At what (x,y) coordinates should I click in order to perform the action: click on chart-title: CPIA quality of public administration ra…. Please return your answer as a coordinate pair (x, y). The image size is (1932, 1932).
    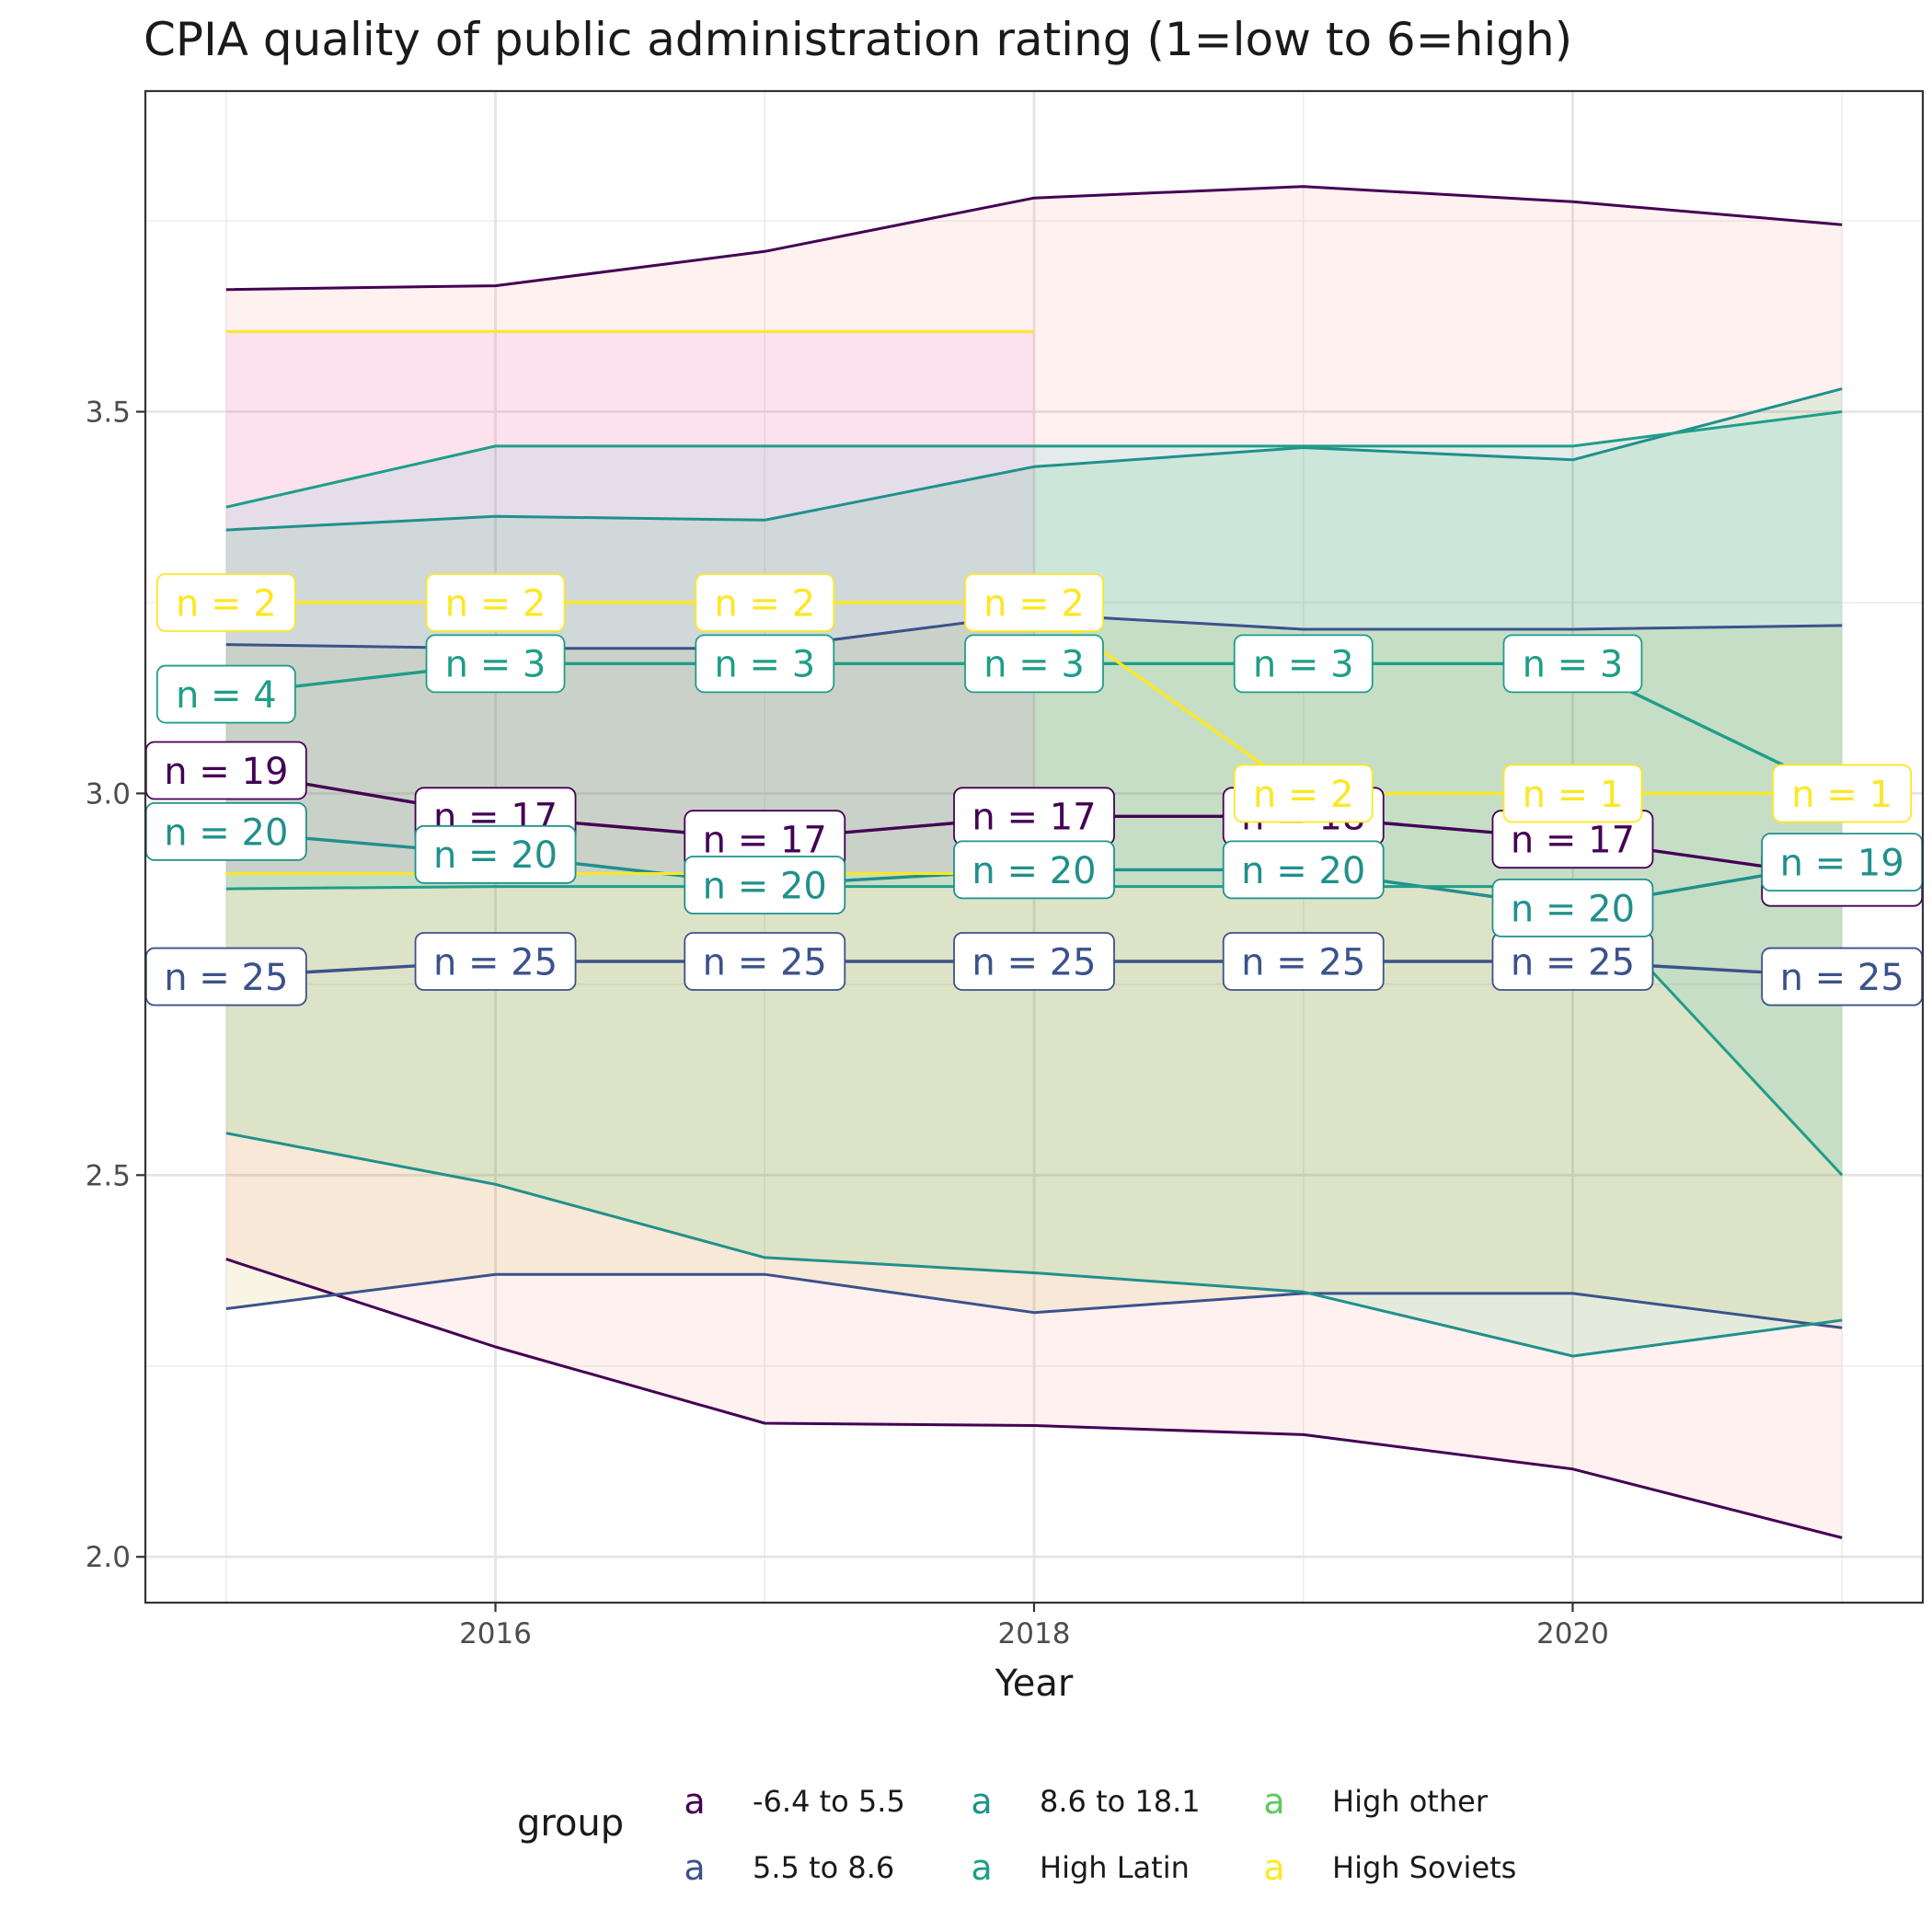
    Looking at the image, I should click on (858, 39).